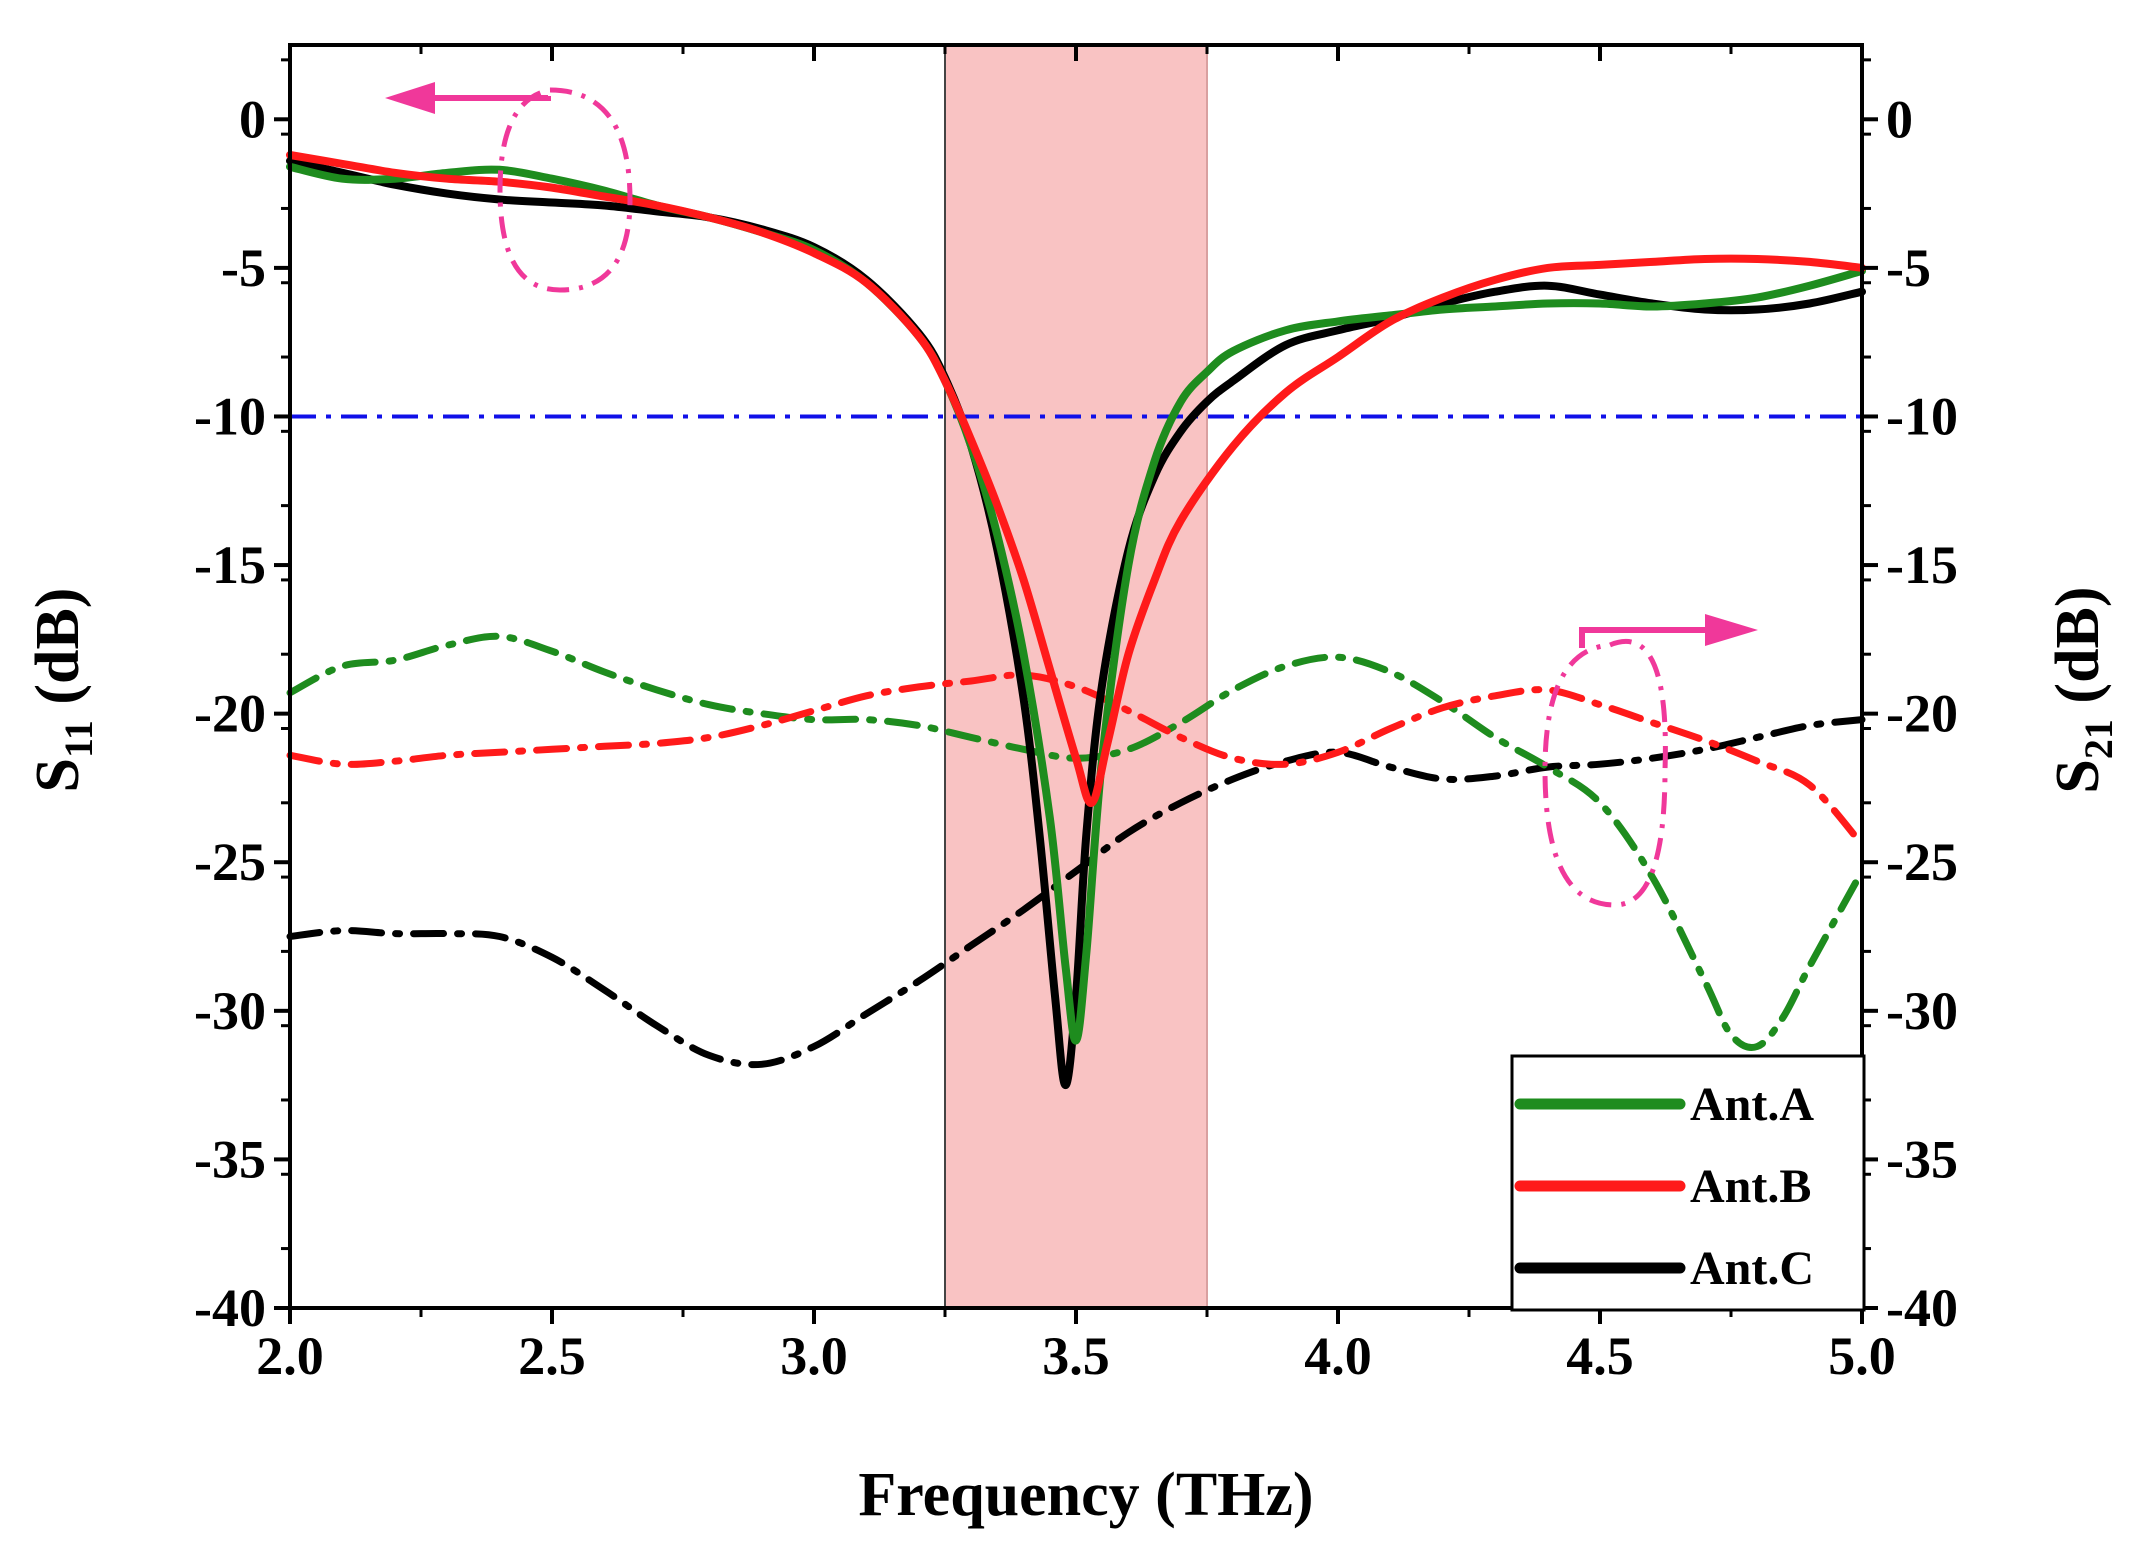  I want to click on y-right-tick-label: -5, so click(1908, 268).